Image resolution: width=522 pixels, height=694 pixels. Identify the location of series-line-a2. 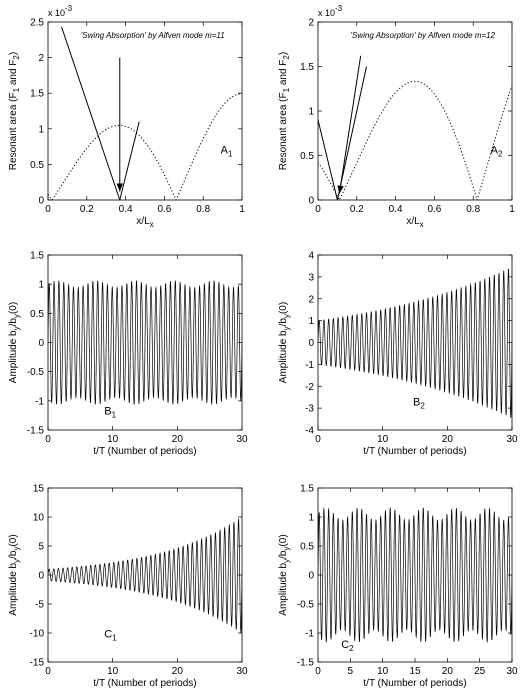
(415, 140).